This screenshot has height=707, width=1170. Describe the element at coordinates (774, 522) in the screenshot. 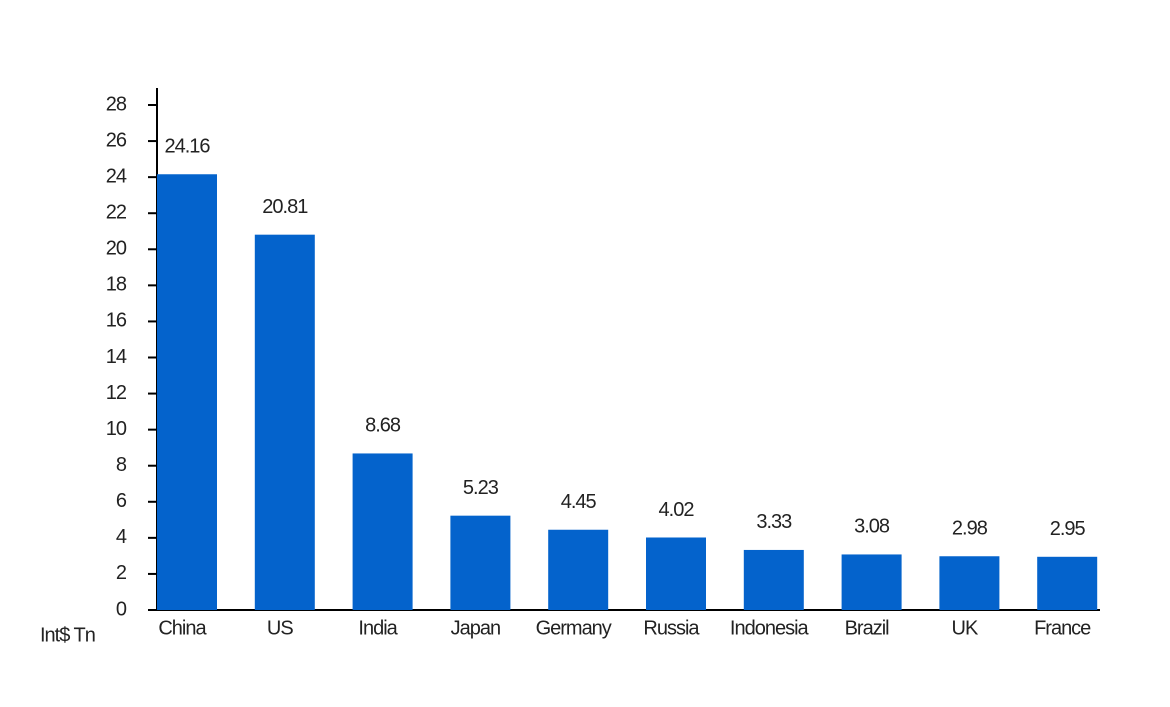

I see `value-label: 3.33` at that location.